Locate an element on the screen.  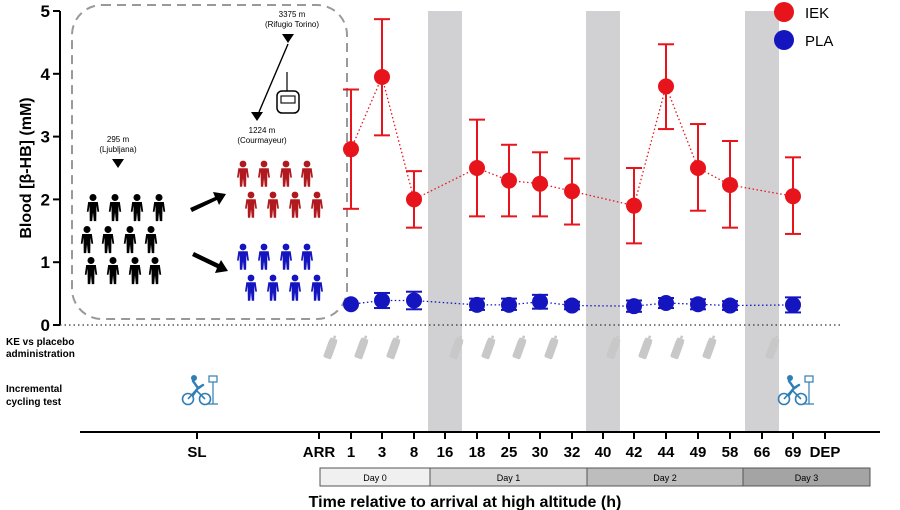
x-tick-label: 69 is located at coordinates (793, 452).